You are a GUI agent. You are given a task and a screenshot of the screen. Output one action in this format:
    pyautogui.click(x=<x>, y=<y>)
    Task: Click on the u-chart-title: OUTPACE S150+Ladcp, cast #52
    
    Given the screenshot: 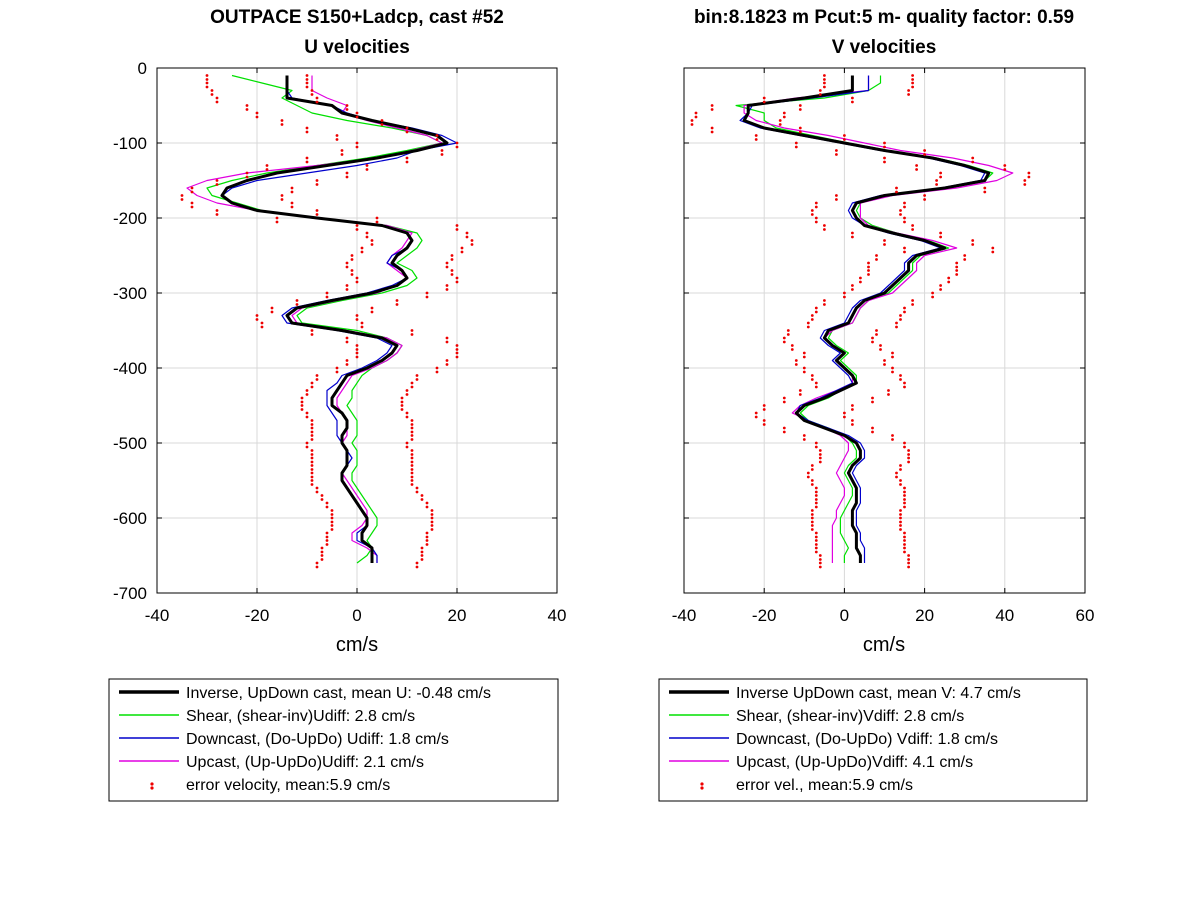 What is the action you would take?
    pyautogui.click(x=357, y=17)
    